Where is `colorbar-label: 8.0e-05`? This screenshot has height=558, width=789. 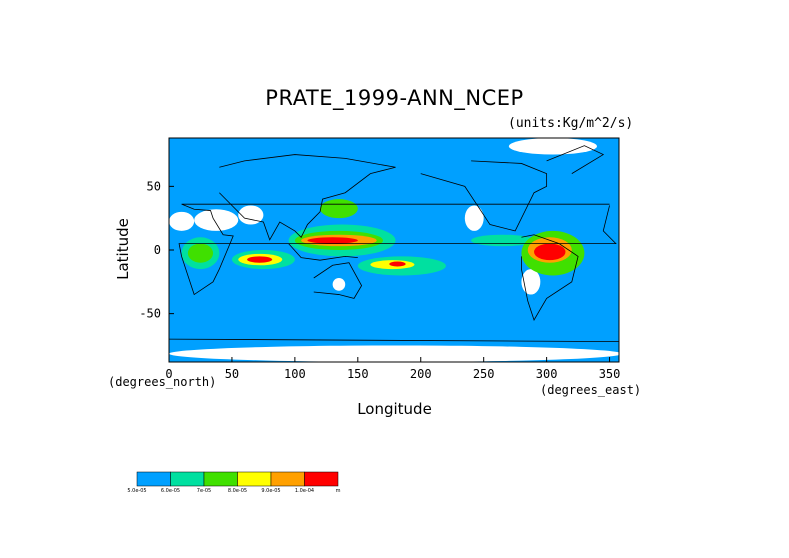
colorbar-label: 8.0e-05 is located at coordinates (237, 491).